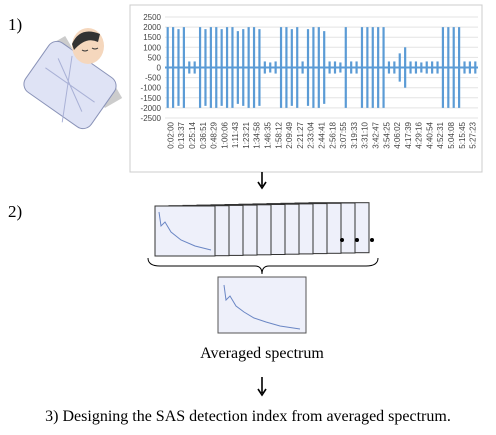 This screenshot has height=435, width=496. I want to click on x-tick-label: 1:23:21, so click(246, 134).